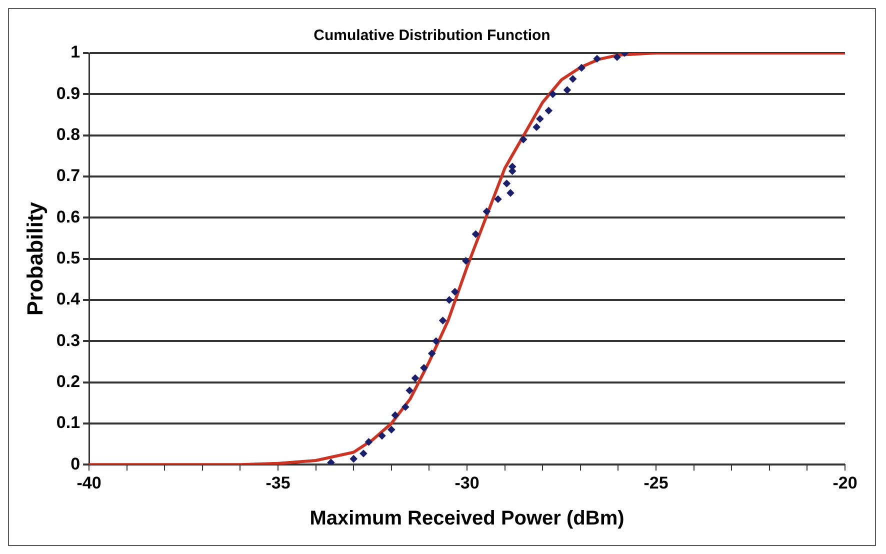  What do you see at coordinates (68, 340) in the screenshot?
I see `y-tick-label: 0.3` at bounding box center [68, 340].